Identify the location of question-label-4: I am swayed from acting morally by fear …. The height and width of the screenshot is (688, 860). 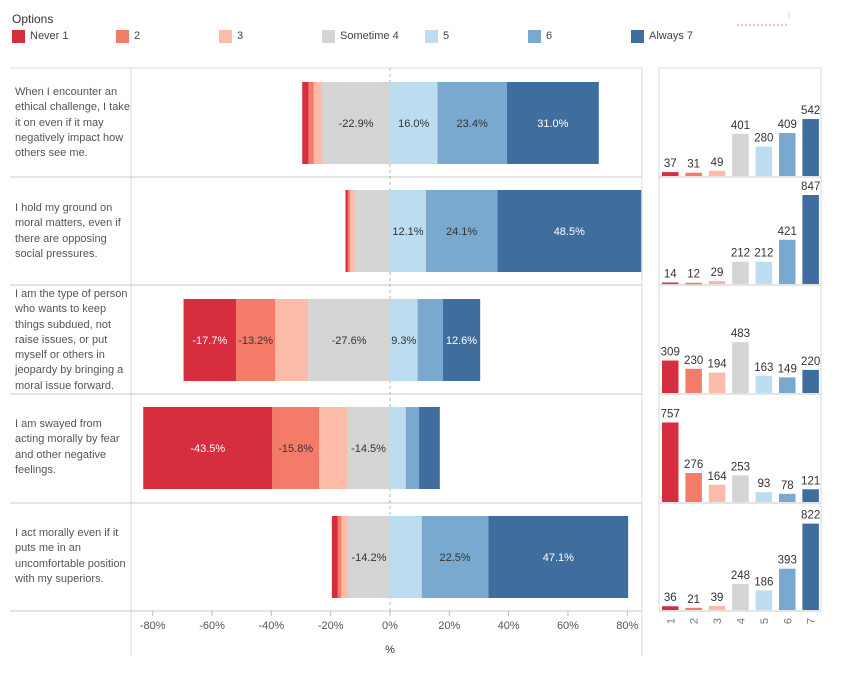
(67, 447).